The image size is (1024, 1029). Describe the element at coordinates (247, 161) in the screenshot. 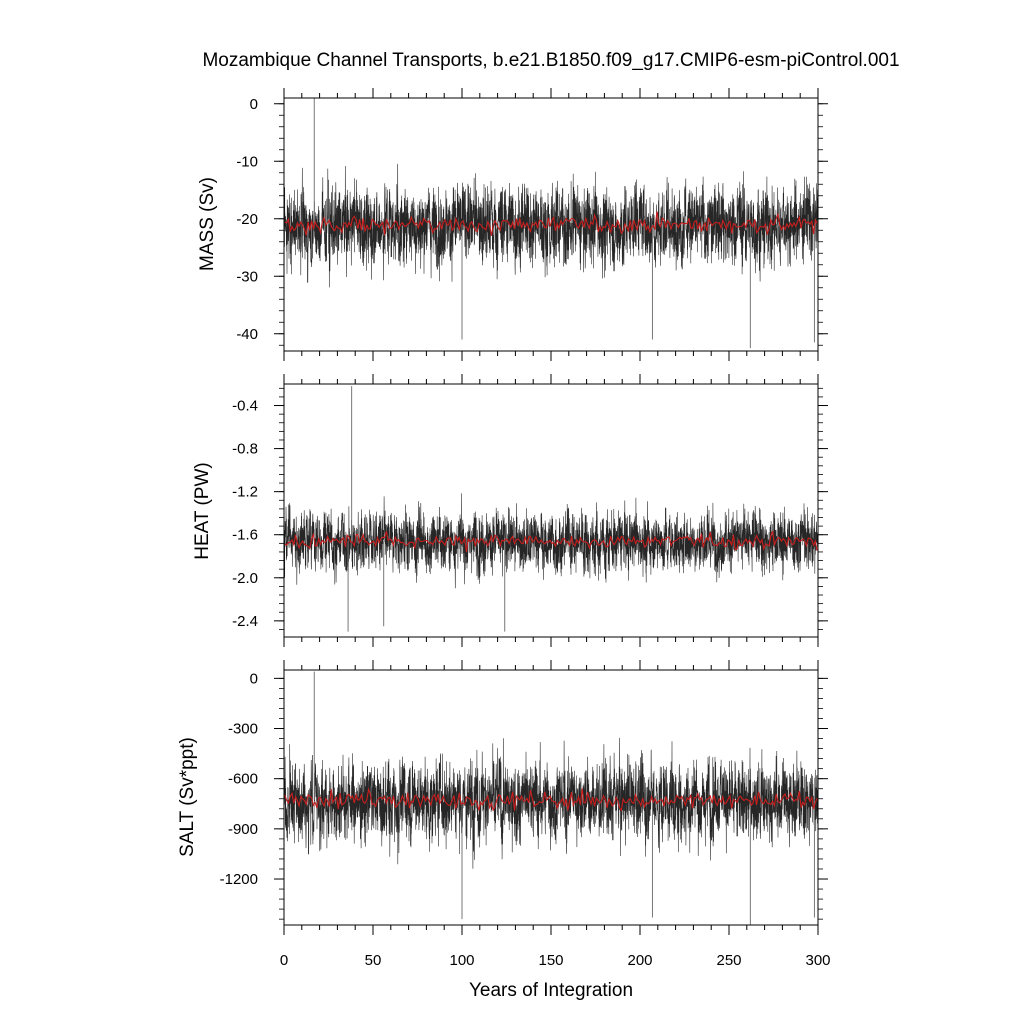

I see `mass-ytick-label-1: -10` at that location.